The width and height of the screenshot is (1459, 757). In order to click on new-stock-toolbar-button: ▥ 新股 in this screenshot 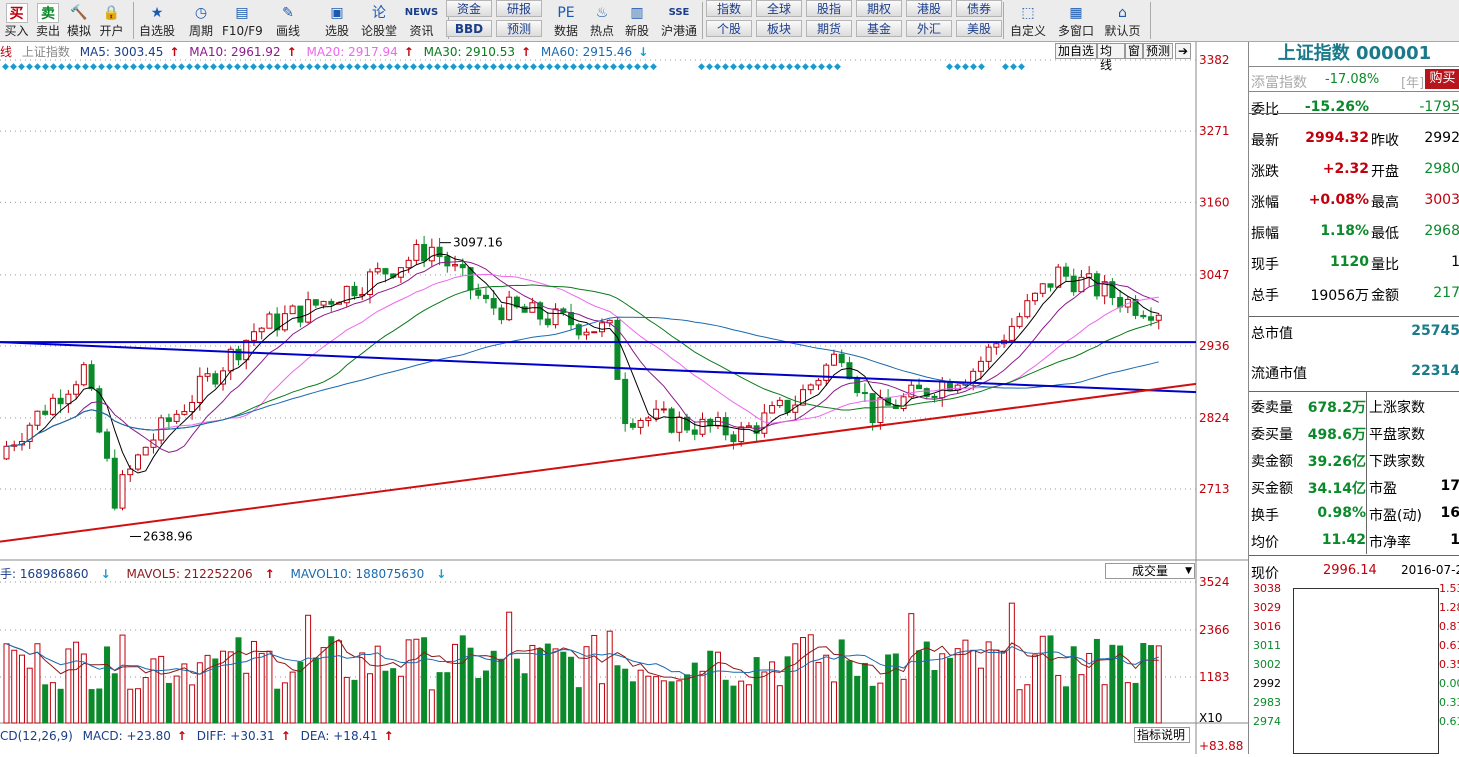, I will do `click(637, 20)`.